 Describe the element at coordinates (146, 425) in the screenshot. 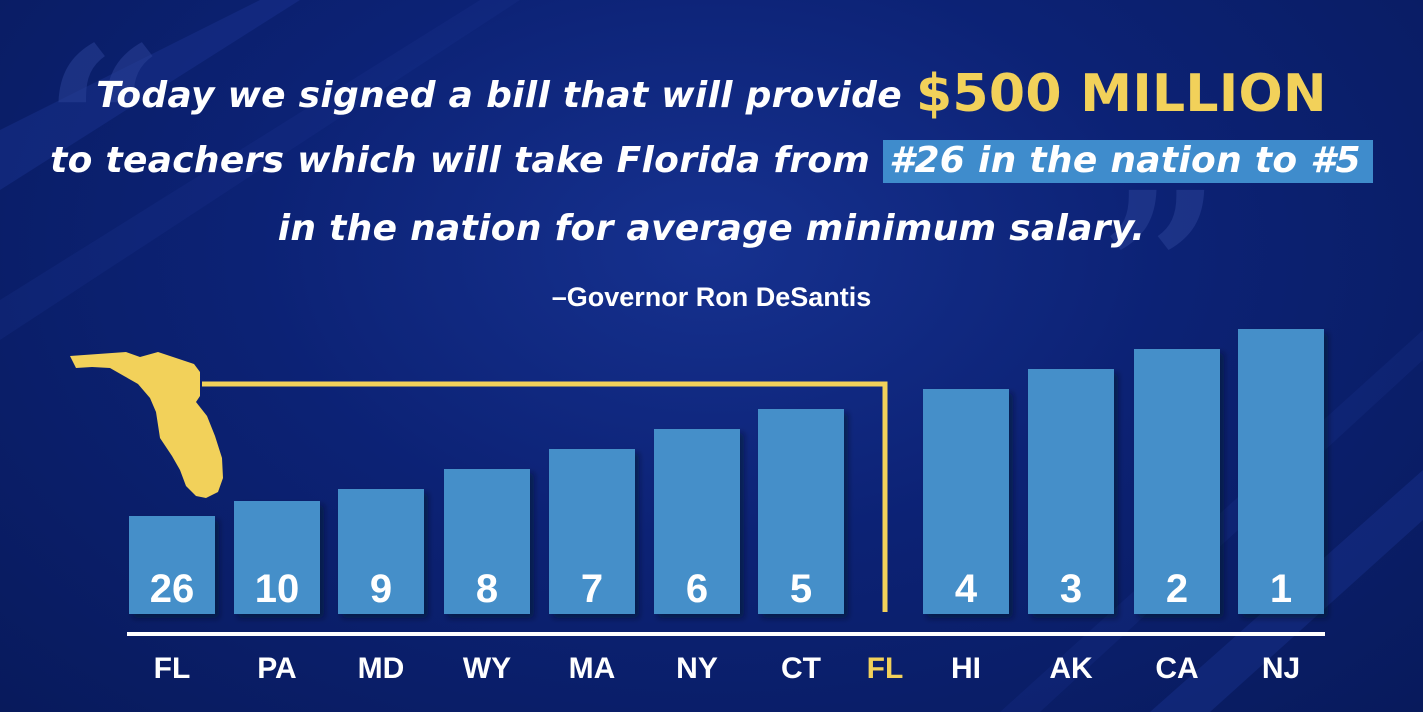

I see `florida-map-shape` at that location.